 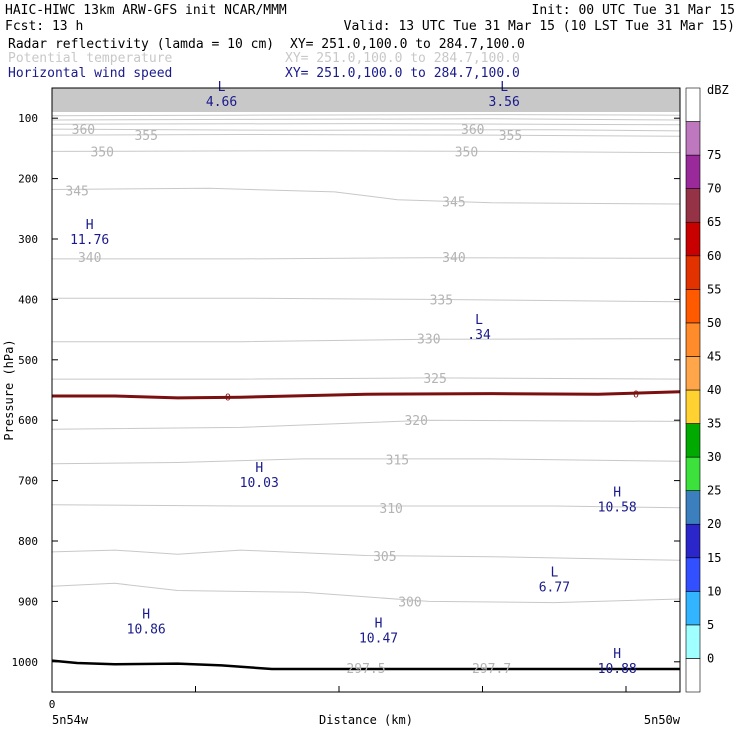 What do you see at coordinates (415, 421) in the screenshot?
I see `theta-label: 320` at bounding box center [415, 421].